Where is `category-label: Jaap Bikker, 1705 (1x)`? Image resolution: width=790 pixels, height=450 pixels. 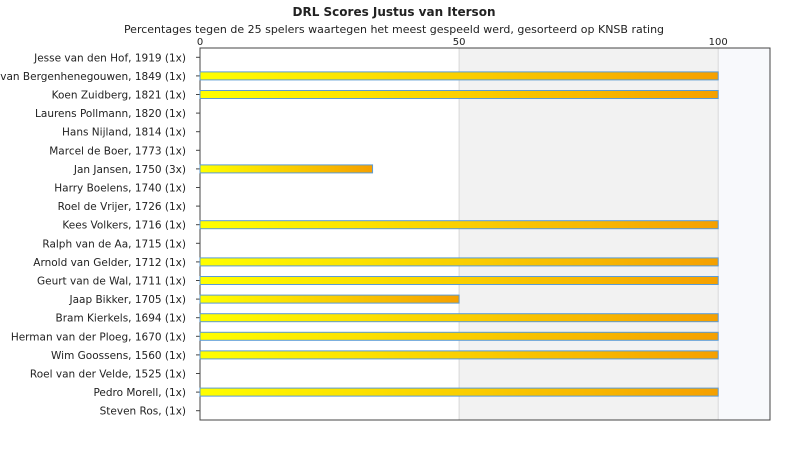 category-label: Jaap Bikker, 1705 (1x) is located at coordinates (127, 300).